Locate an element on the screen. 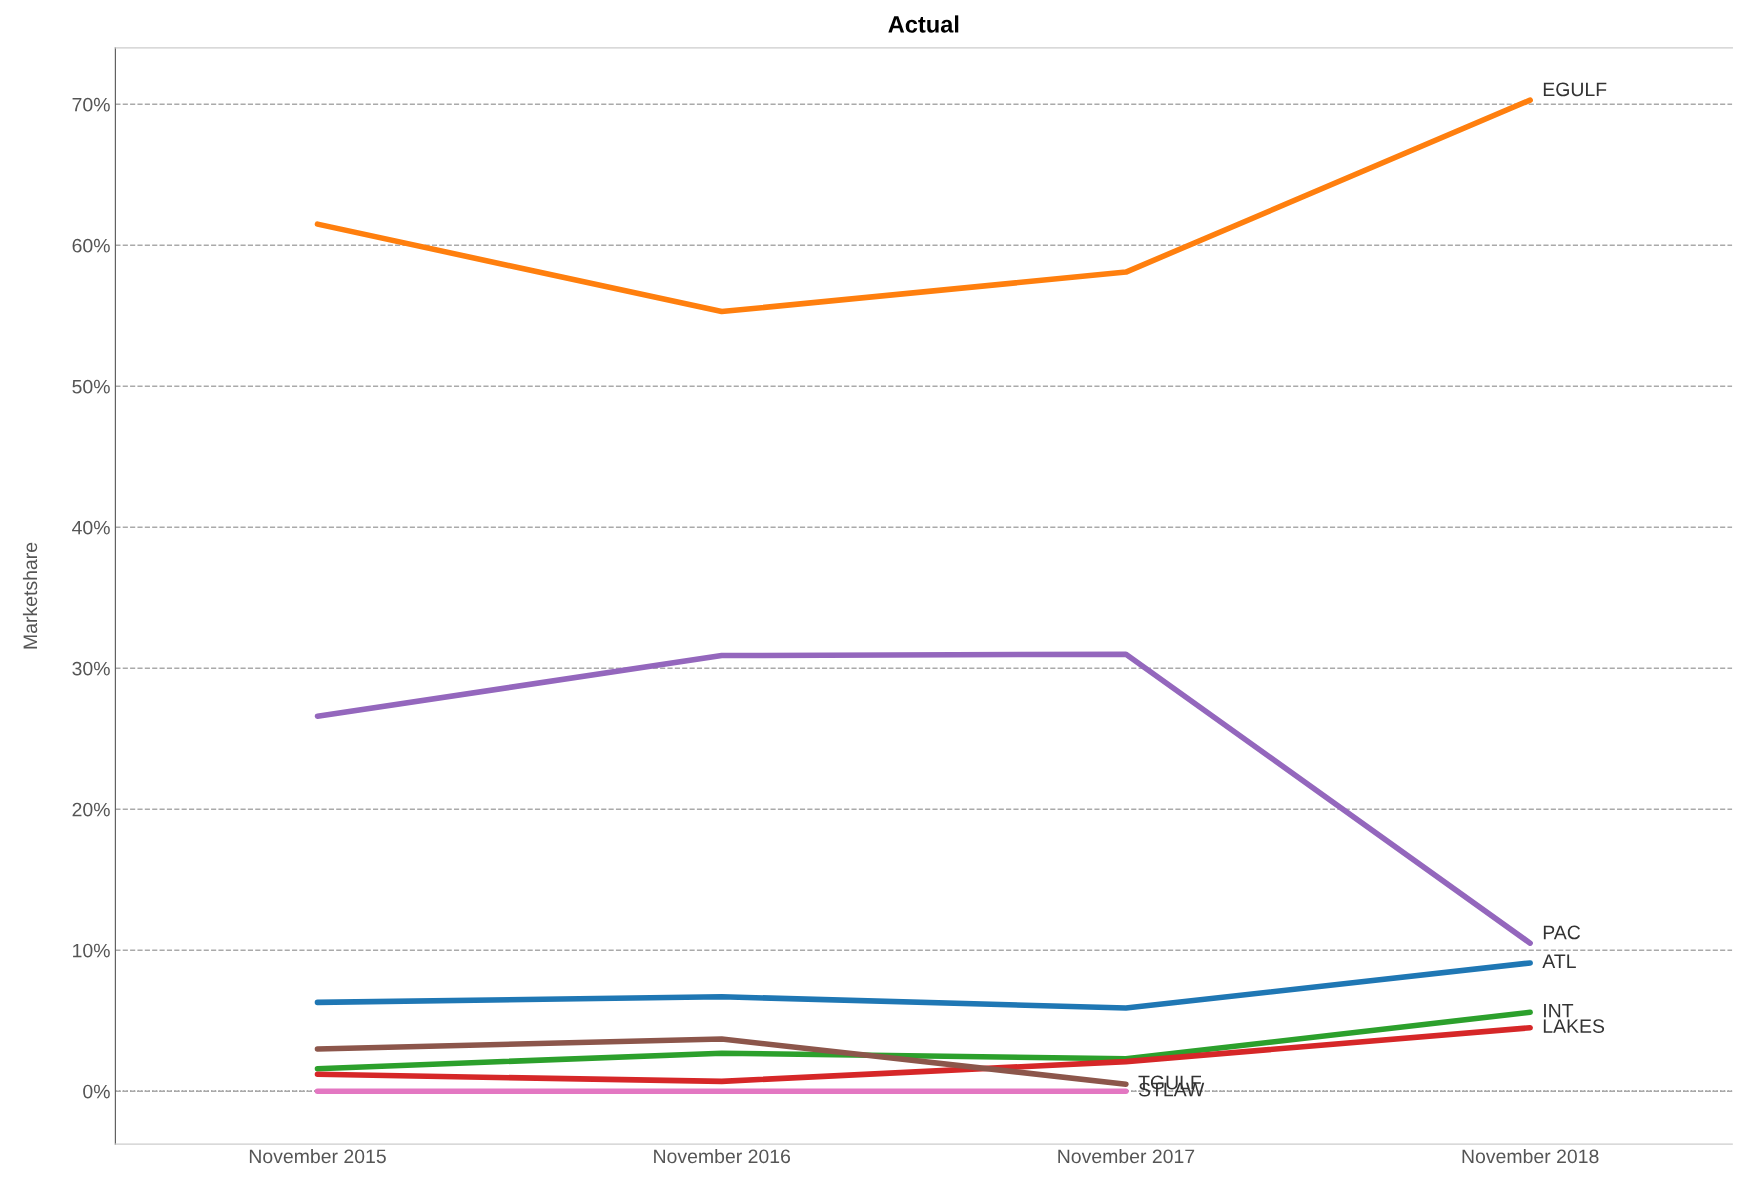 The image size is (1748, 1198). y-tick-label: 10% is located at coordinates (91, 950).